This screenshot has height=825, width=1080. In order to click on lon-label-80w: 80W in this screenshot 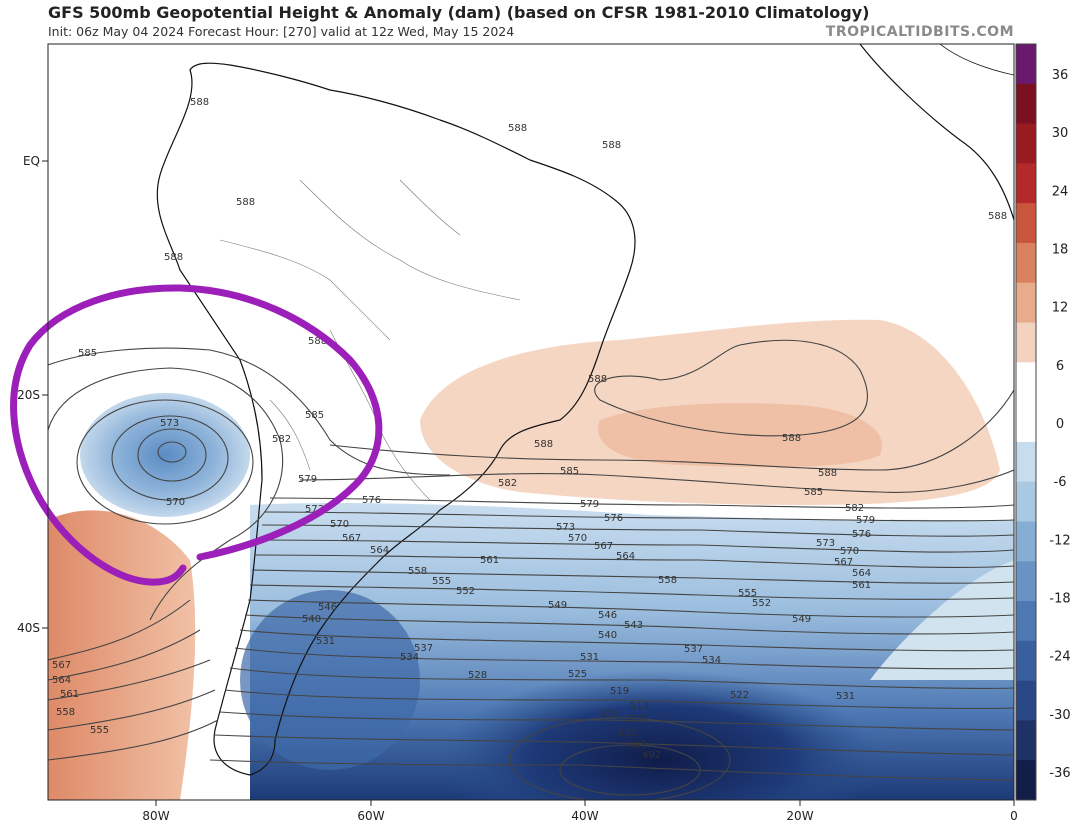, I will do `click(155, 816)`.